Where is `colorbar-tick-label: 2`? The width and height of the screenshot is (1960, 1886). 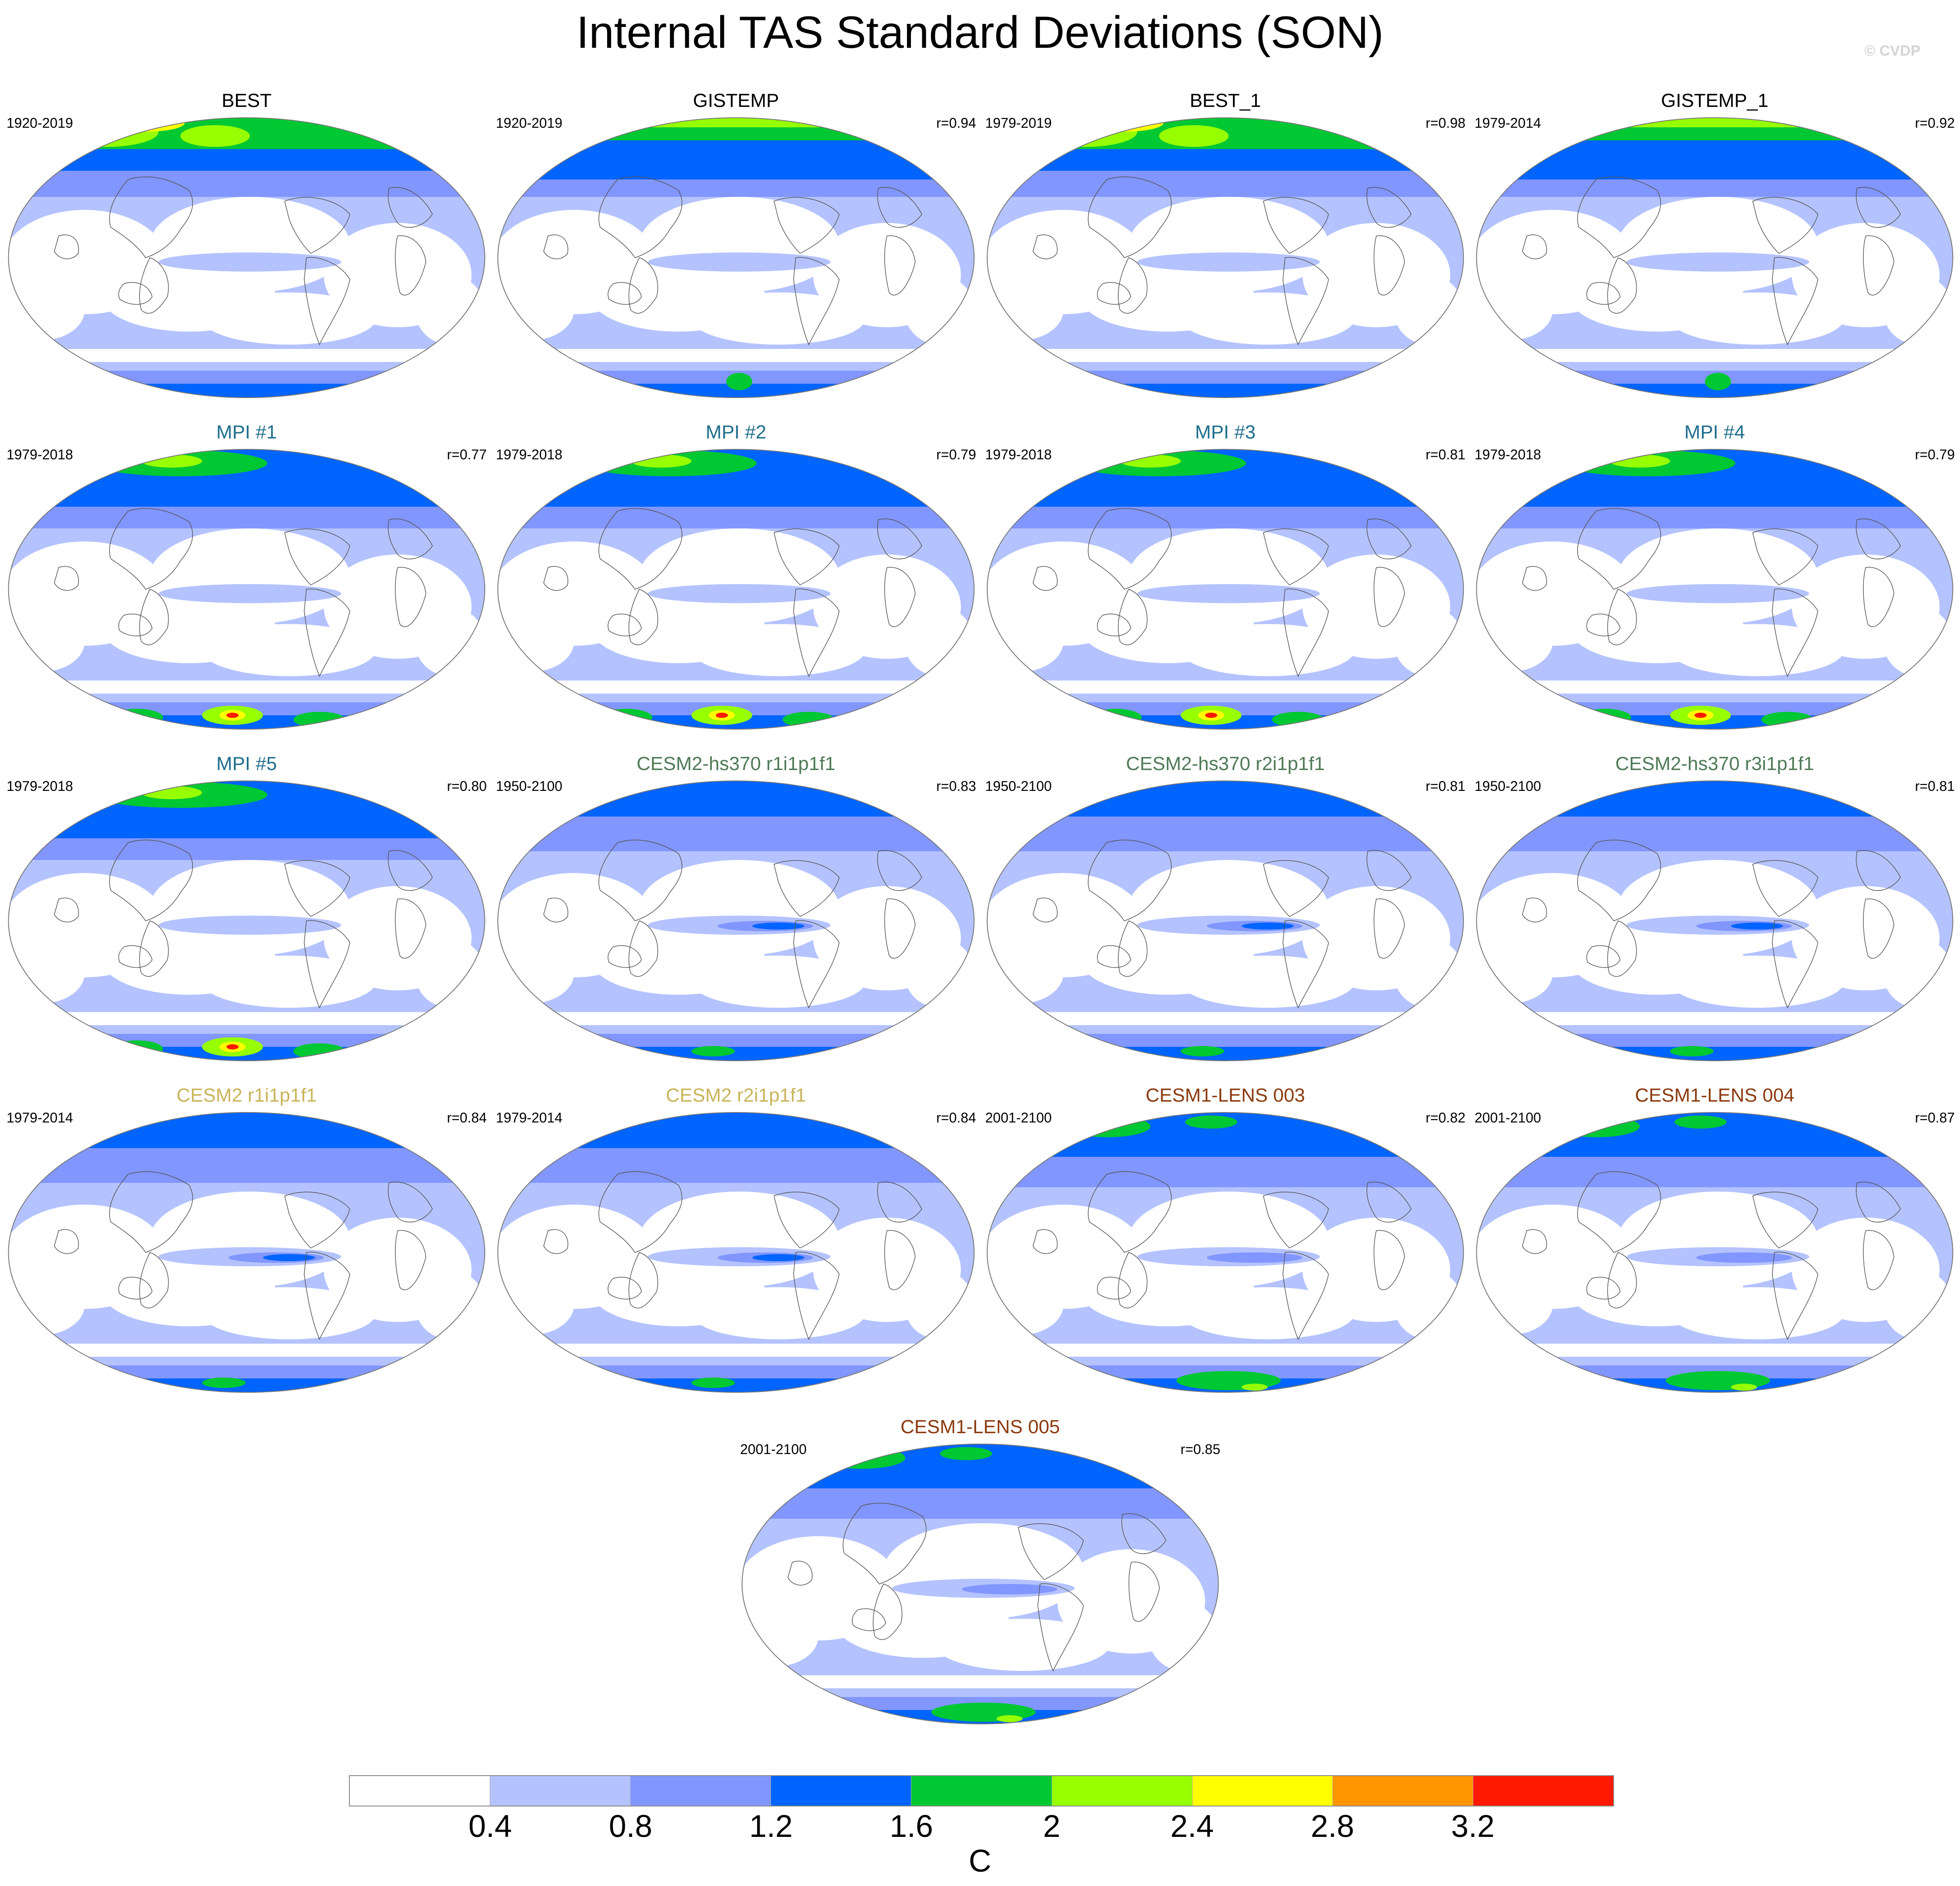 colorbar-tick-label: 2 is located at coordinates (1052, 1826).